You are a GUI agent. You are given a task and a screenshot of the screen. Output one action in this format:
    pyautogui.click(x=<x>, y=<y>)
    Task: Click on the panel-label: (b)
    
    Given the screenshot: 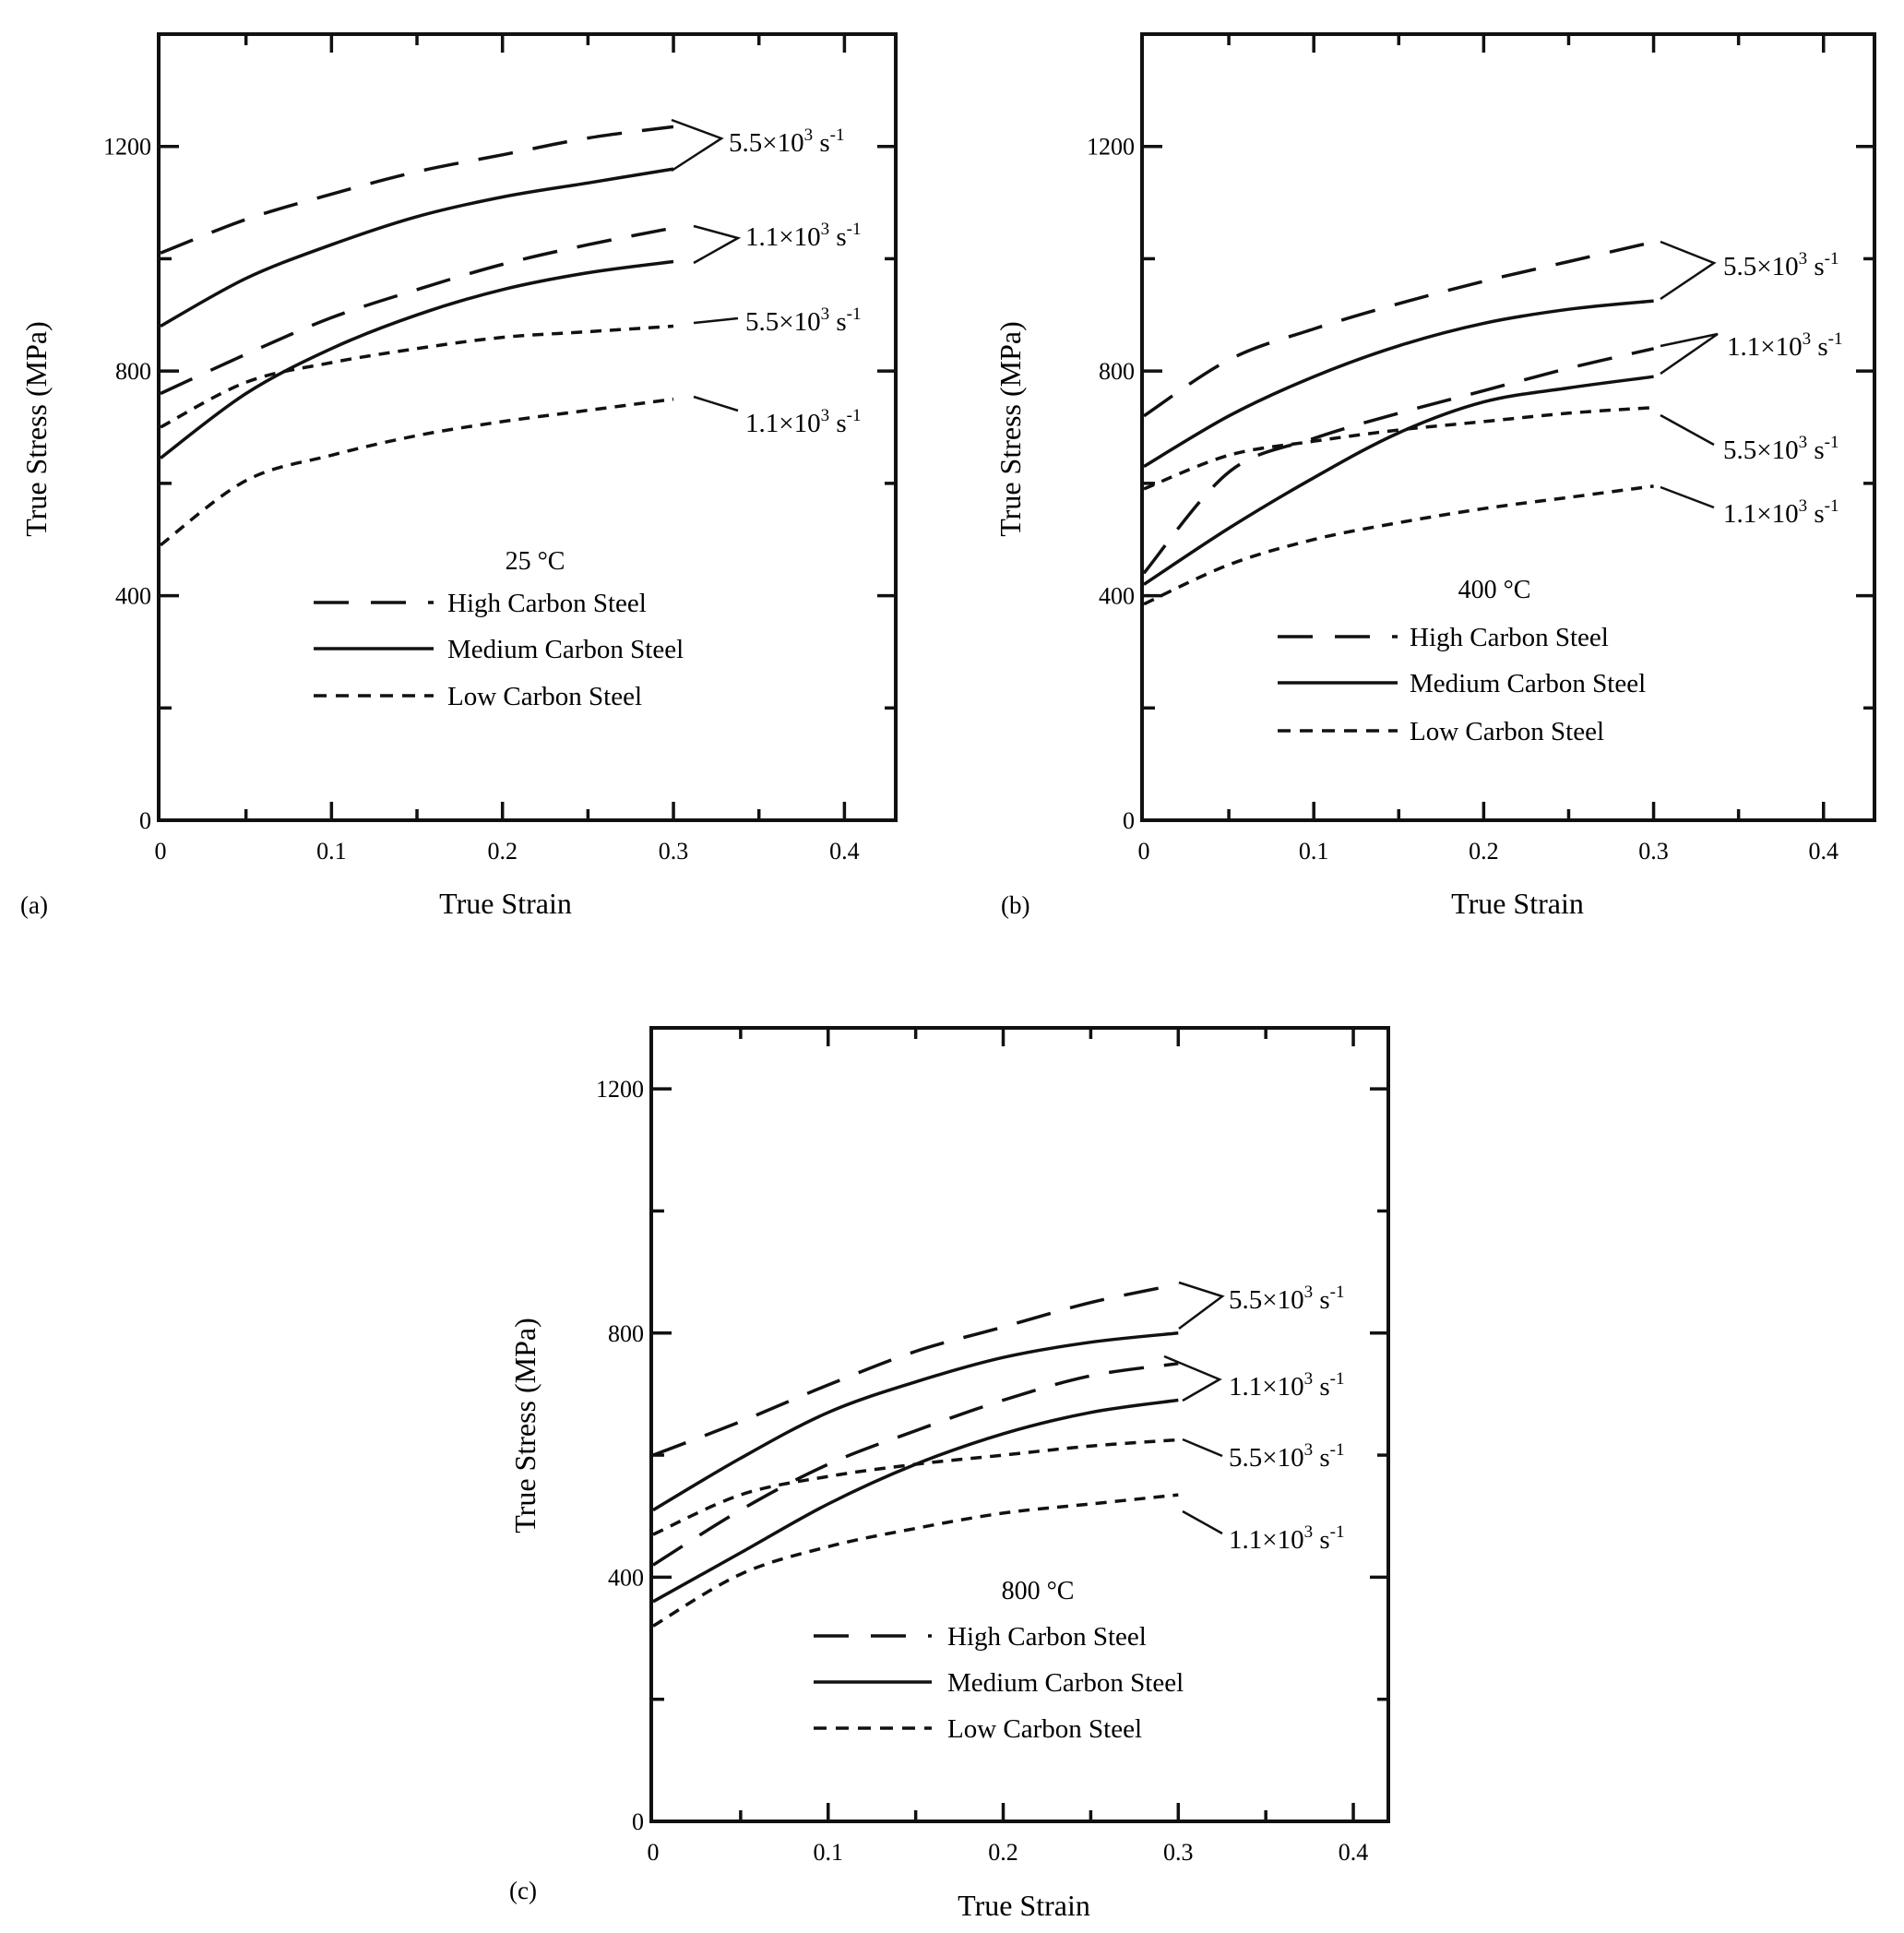 What is the action you would take?
    pyautogui.click(x=1015, y=905)
    